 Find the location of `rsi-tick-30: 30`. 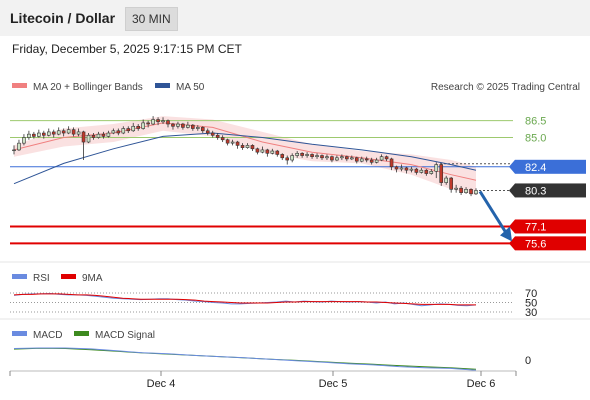

rsi-tick-30: 30 is located at coordinates (531, 313).